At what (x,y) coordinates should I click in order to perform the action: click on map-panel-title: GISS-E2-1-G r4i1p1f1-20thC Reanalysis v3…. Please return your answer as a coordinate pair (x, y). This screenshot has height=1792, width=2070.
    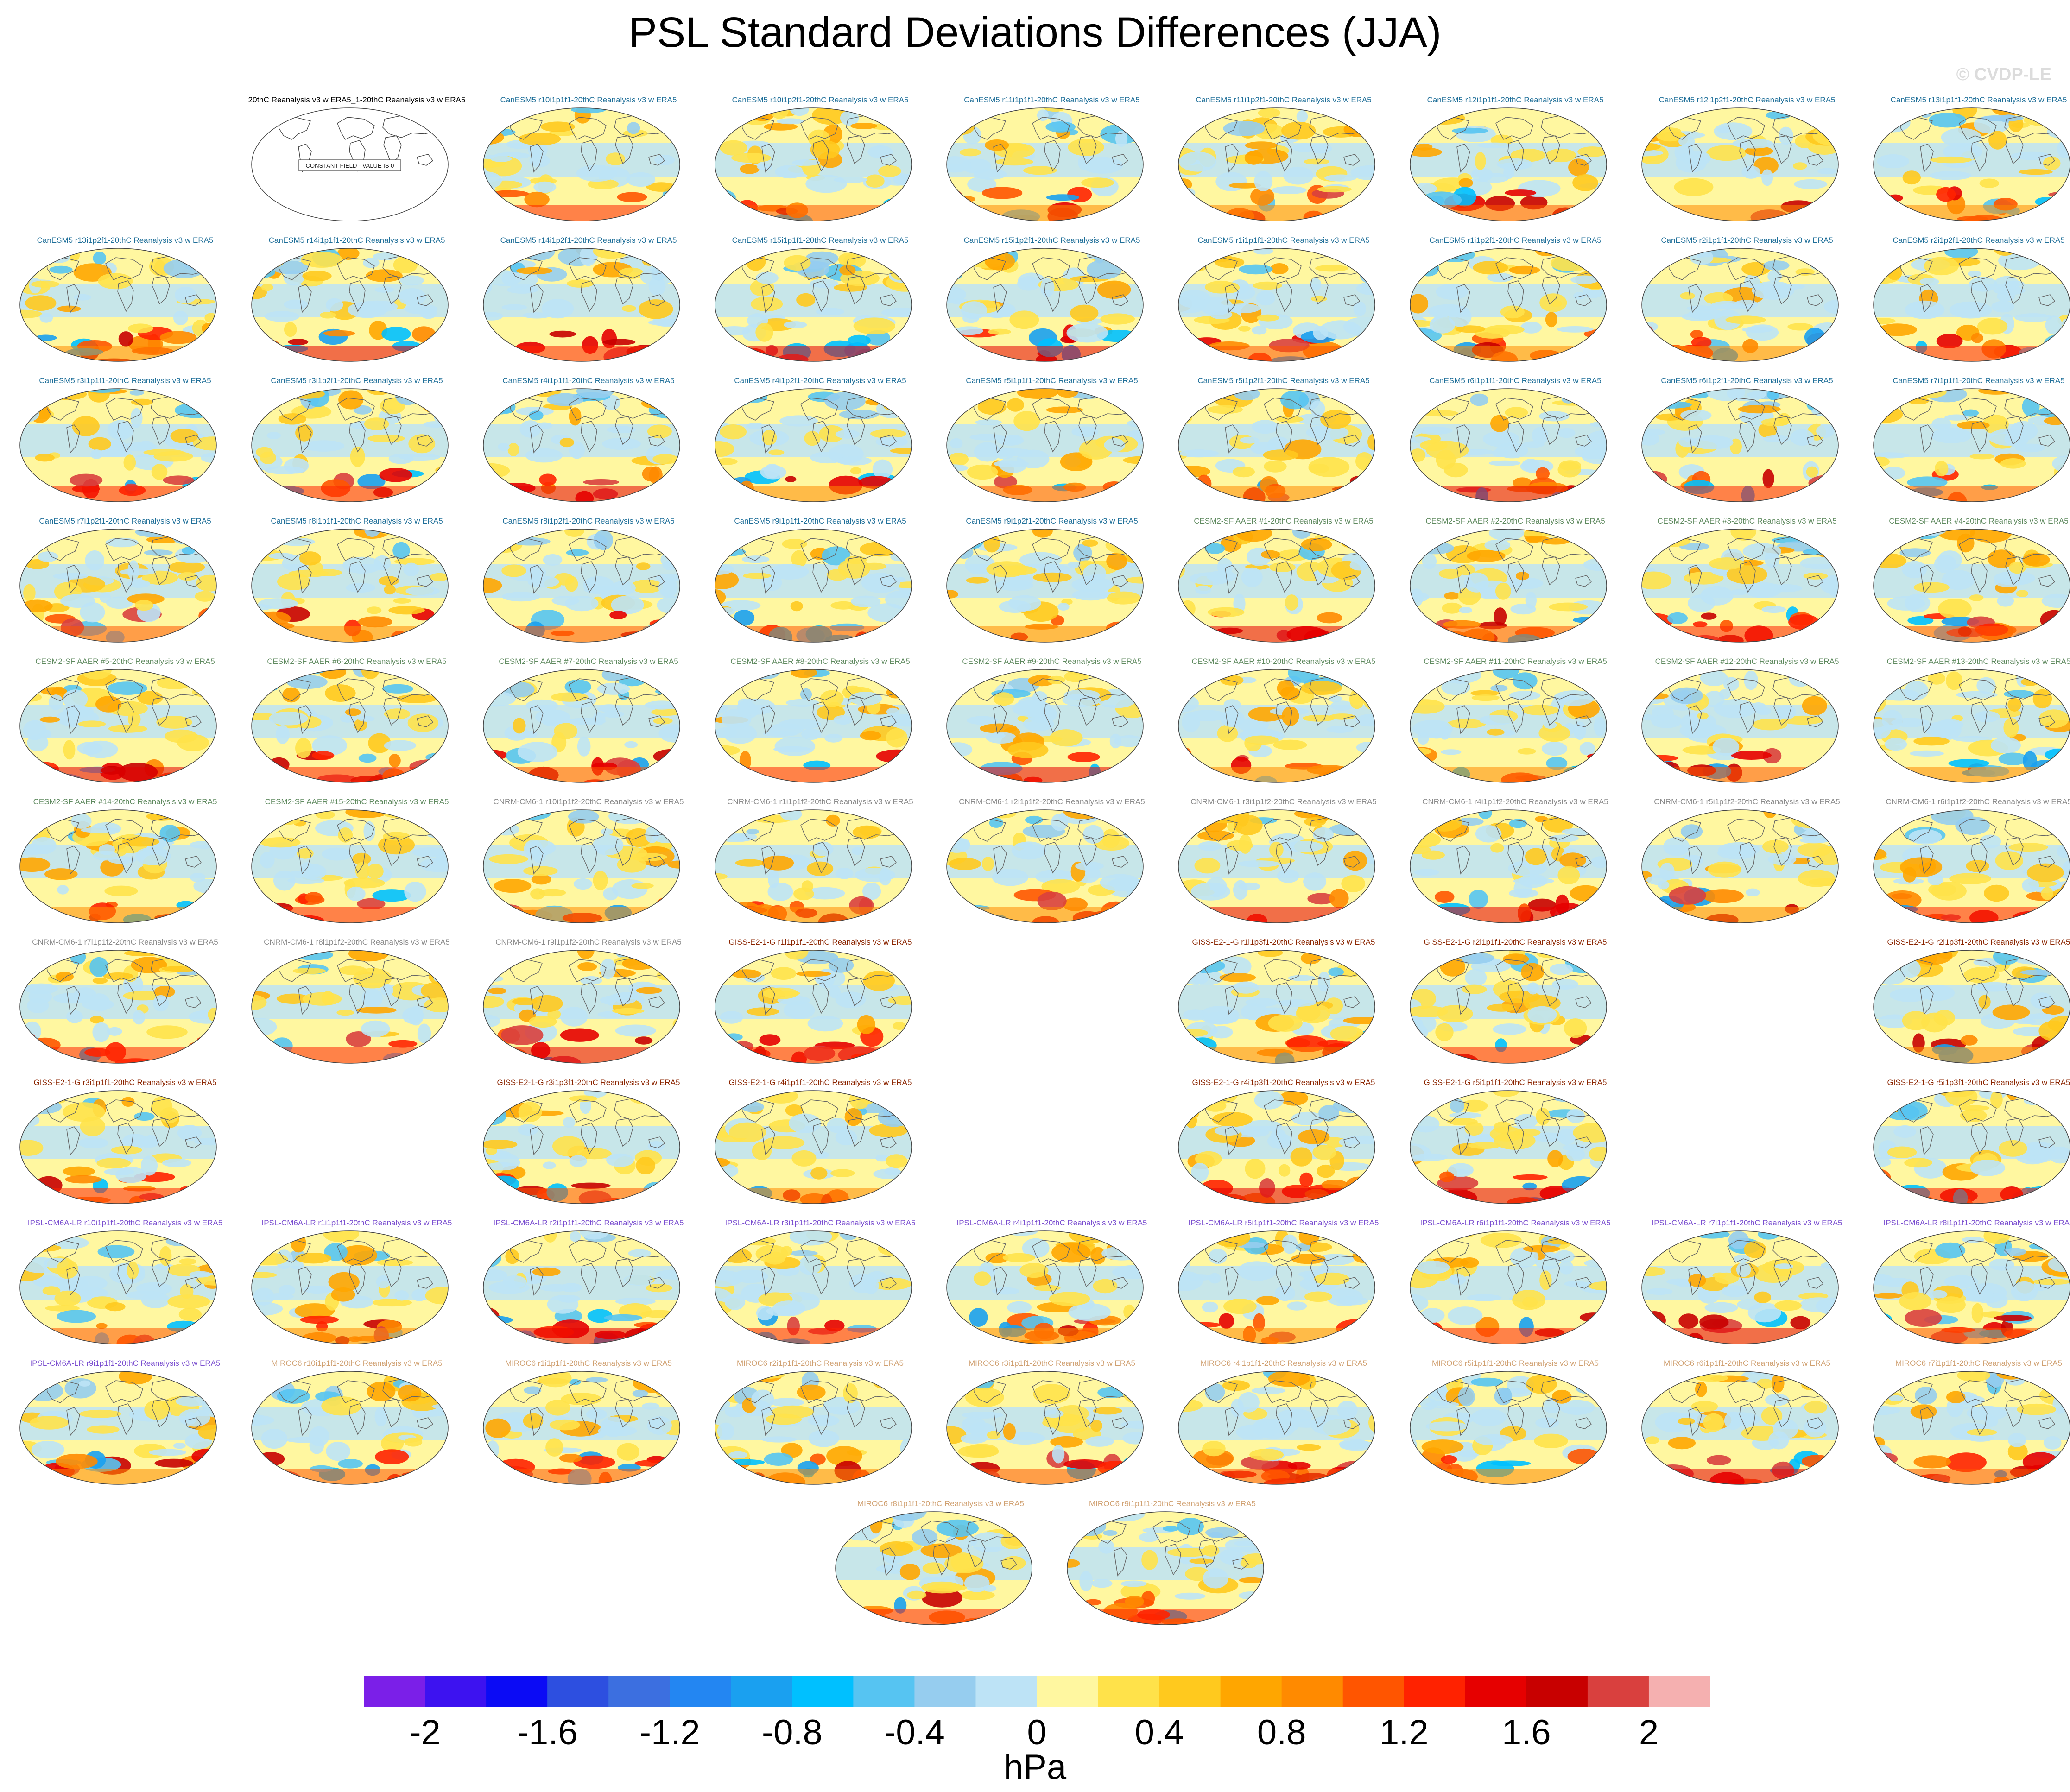
    Looking at the image, I should click on (820, 1082).